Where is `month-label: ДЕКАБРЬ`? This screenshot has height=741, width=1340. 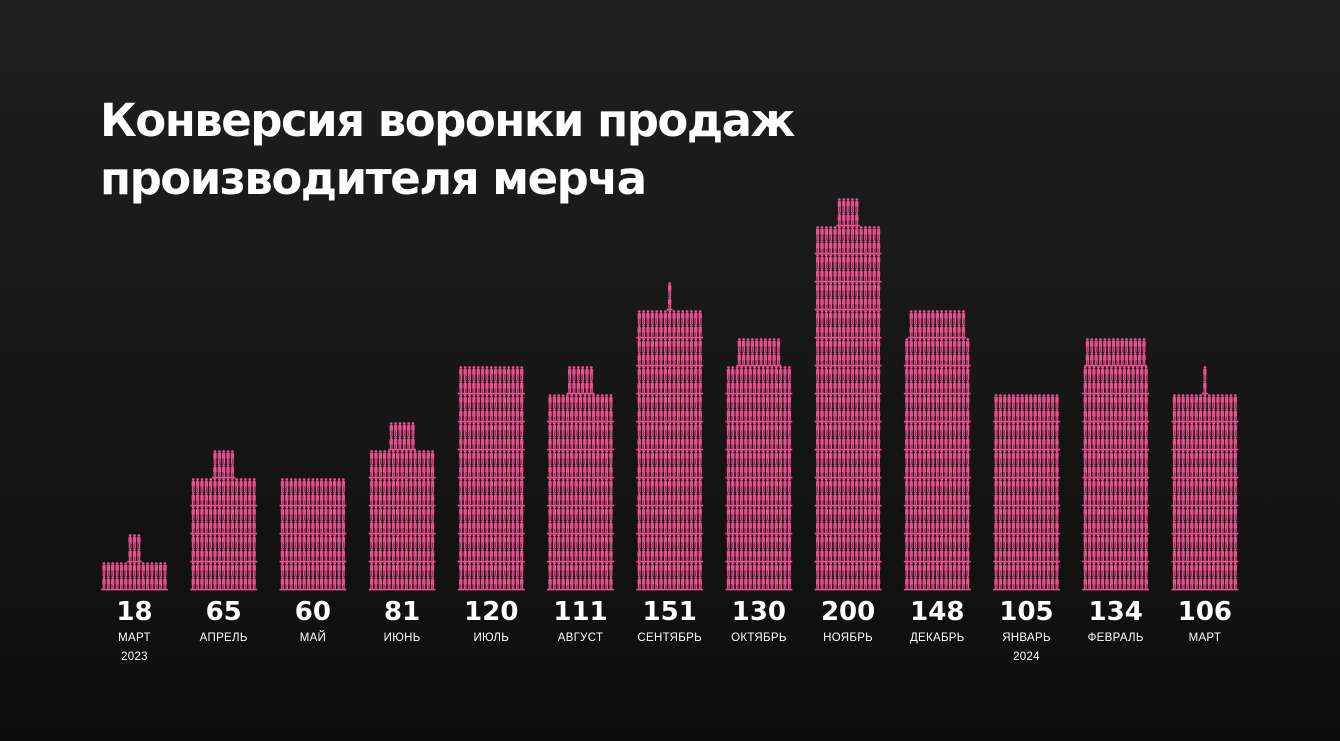
month-label: ДЕКАБРЬ is located at coordinates (937, 638).